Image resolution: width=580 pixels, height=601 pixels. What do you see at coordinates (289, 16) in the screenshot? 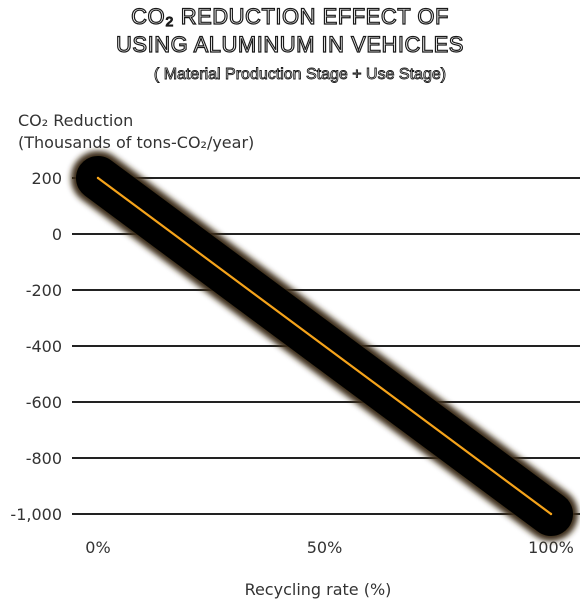
I see `chart-title-line-1: CO₂ REDUCTION EFFECT OF` at bounding box center [289, 16].